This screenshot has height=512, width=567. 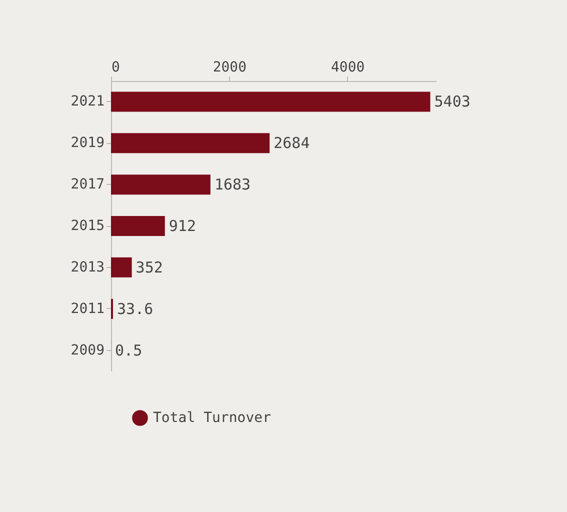 I want to click on y-tick-label: 2019, so click(x=87, y=143).